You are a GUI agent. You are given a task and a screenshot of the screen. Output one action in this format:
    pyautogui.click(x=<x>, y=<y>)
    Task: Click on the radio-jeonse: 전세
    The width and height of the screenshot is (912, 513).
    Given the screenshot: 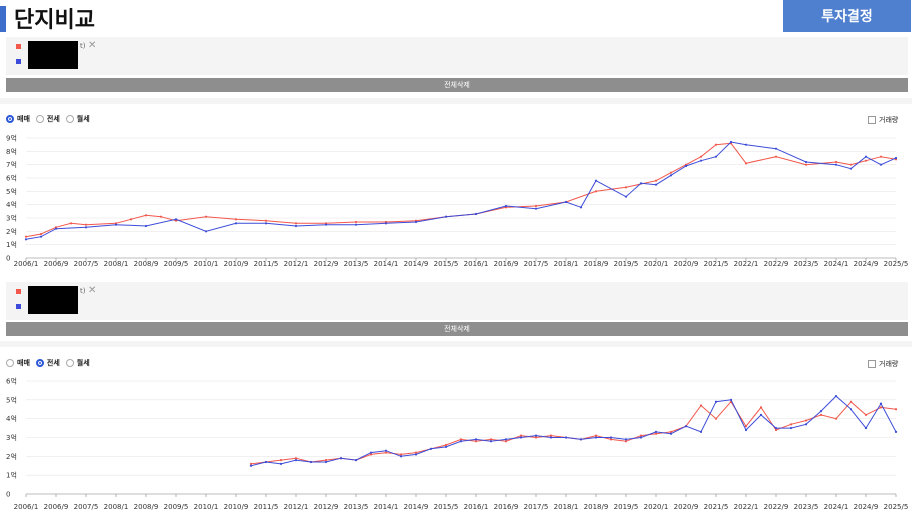 What is the action you would take?
    pyautogui.click(x=47, y=363)
    